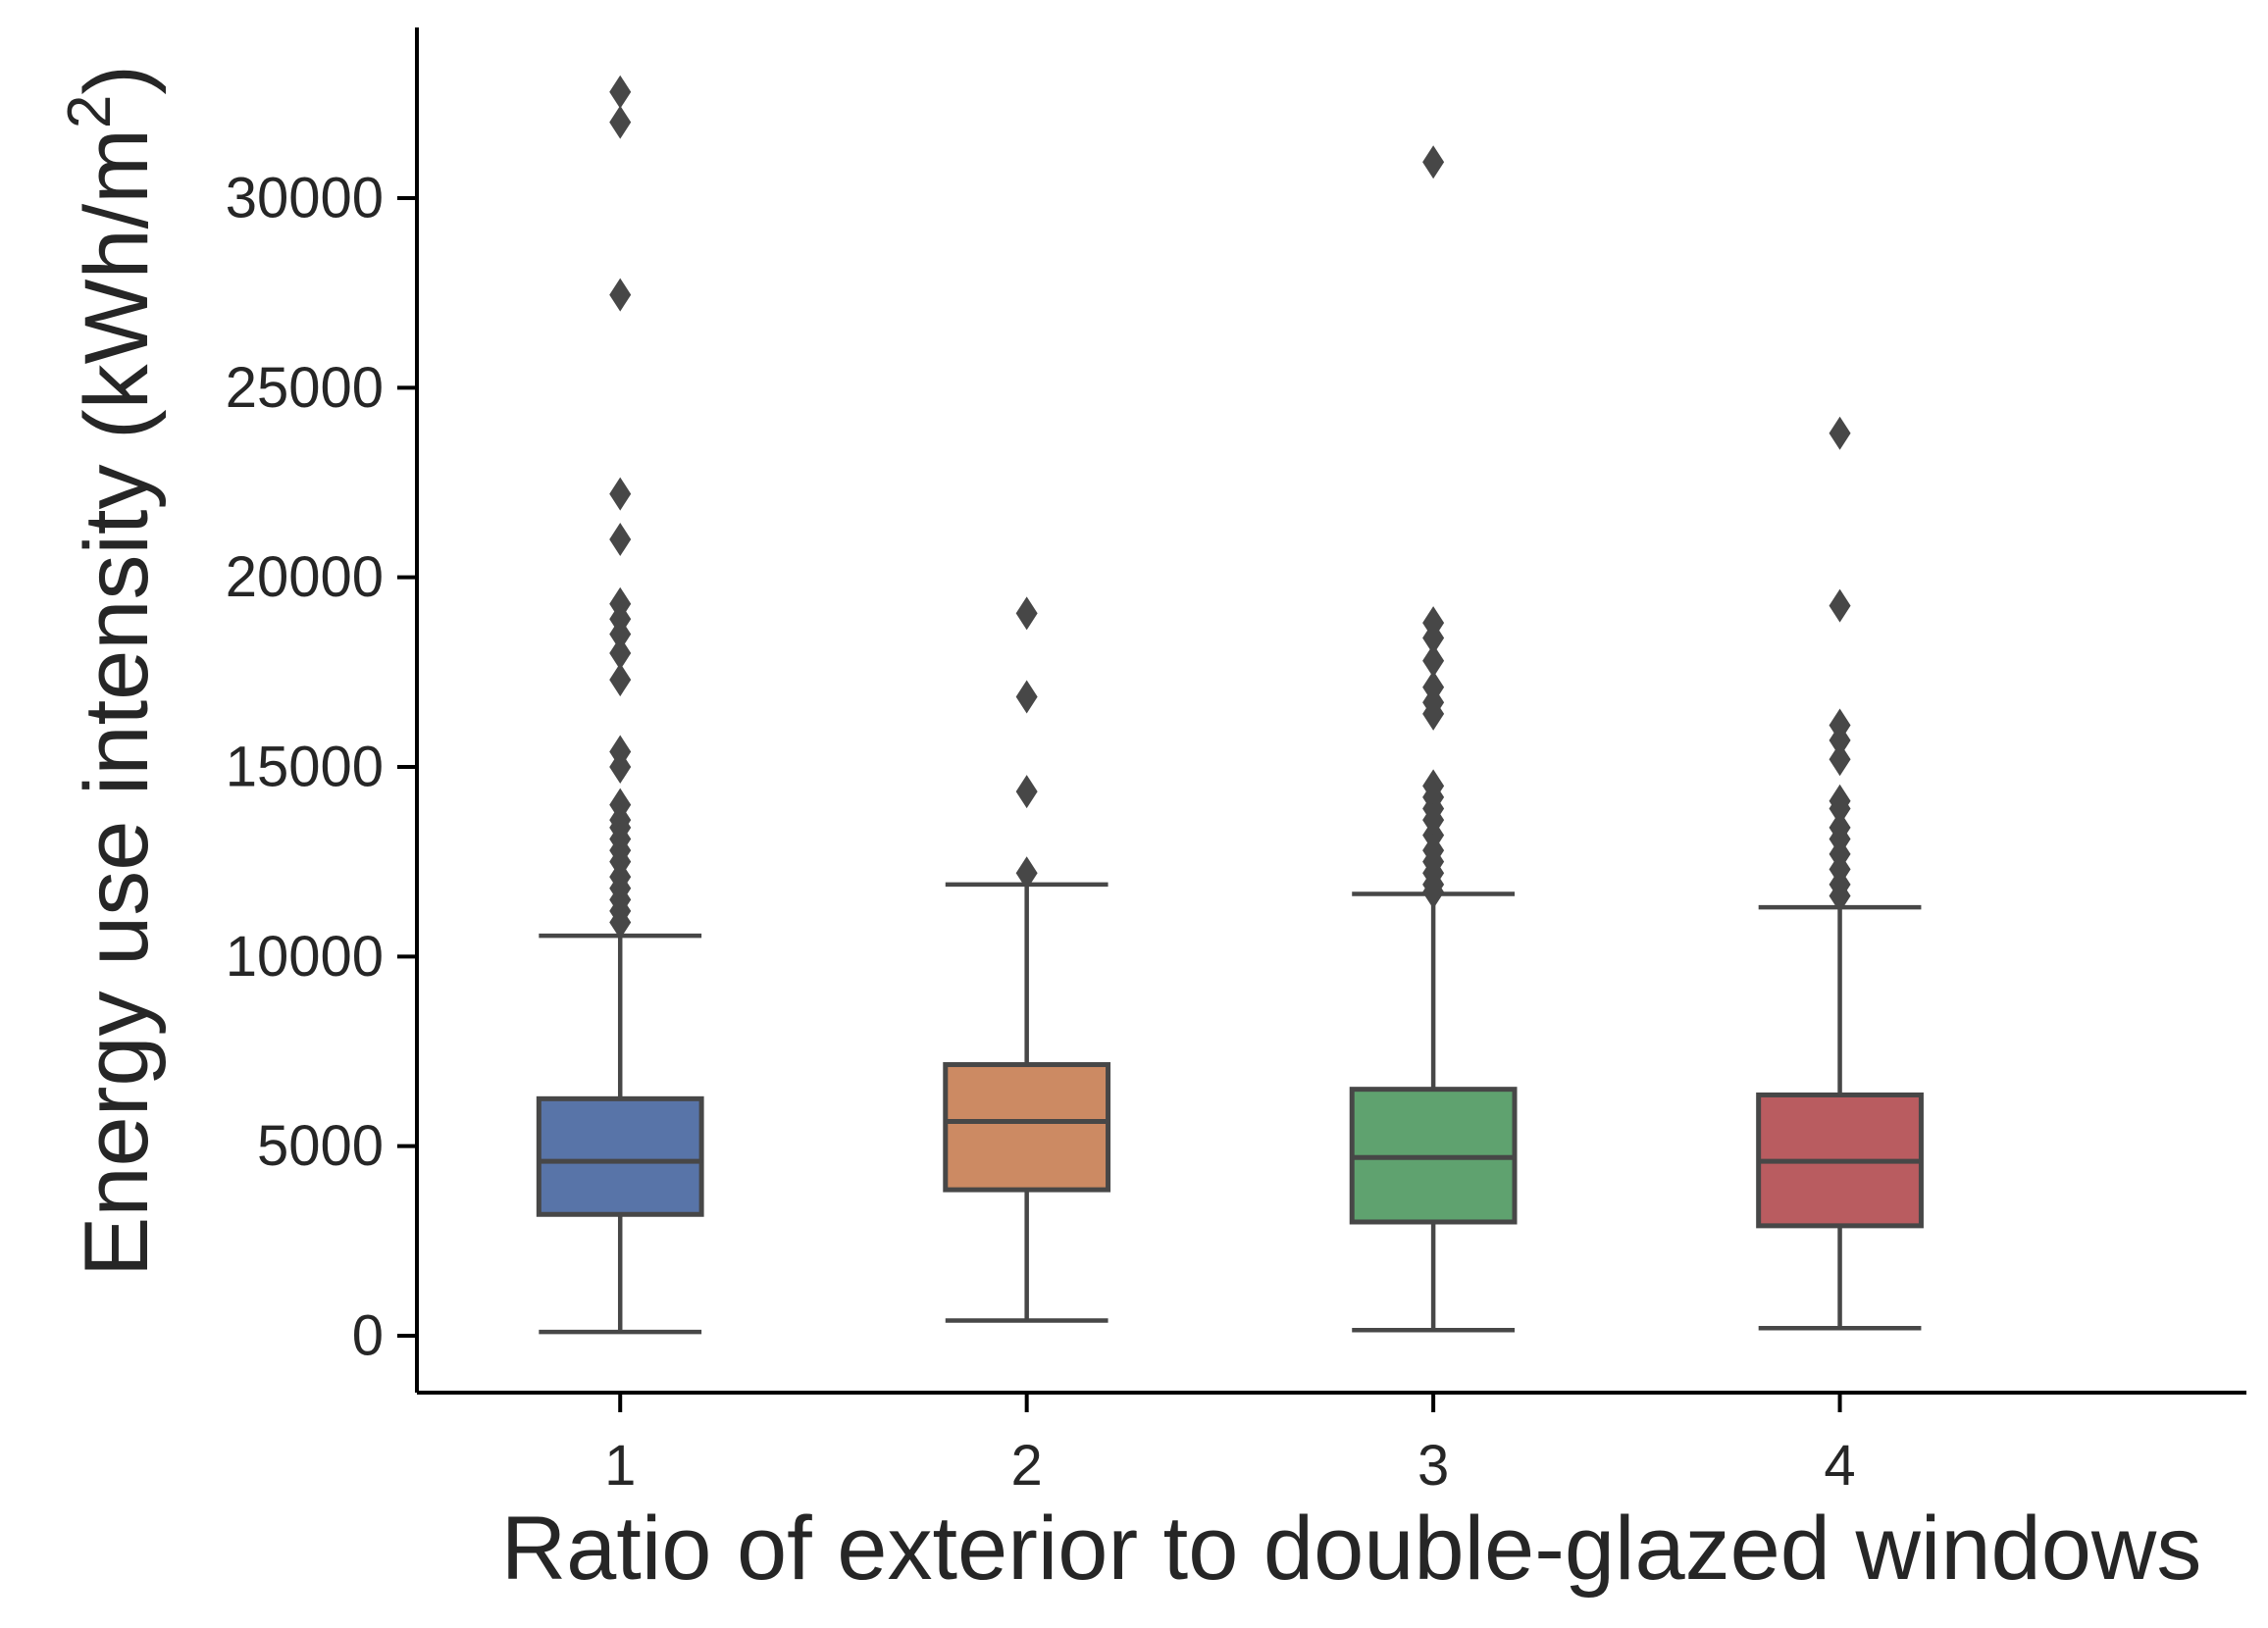  Describe the element at coordinates (620, 1466) in the screenshot. I see `x-tick-label: 1` at that location.